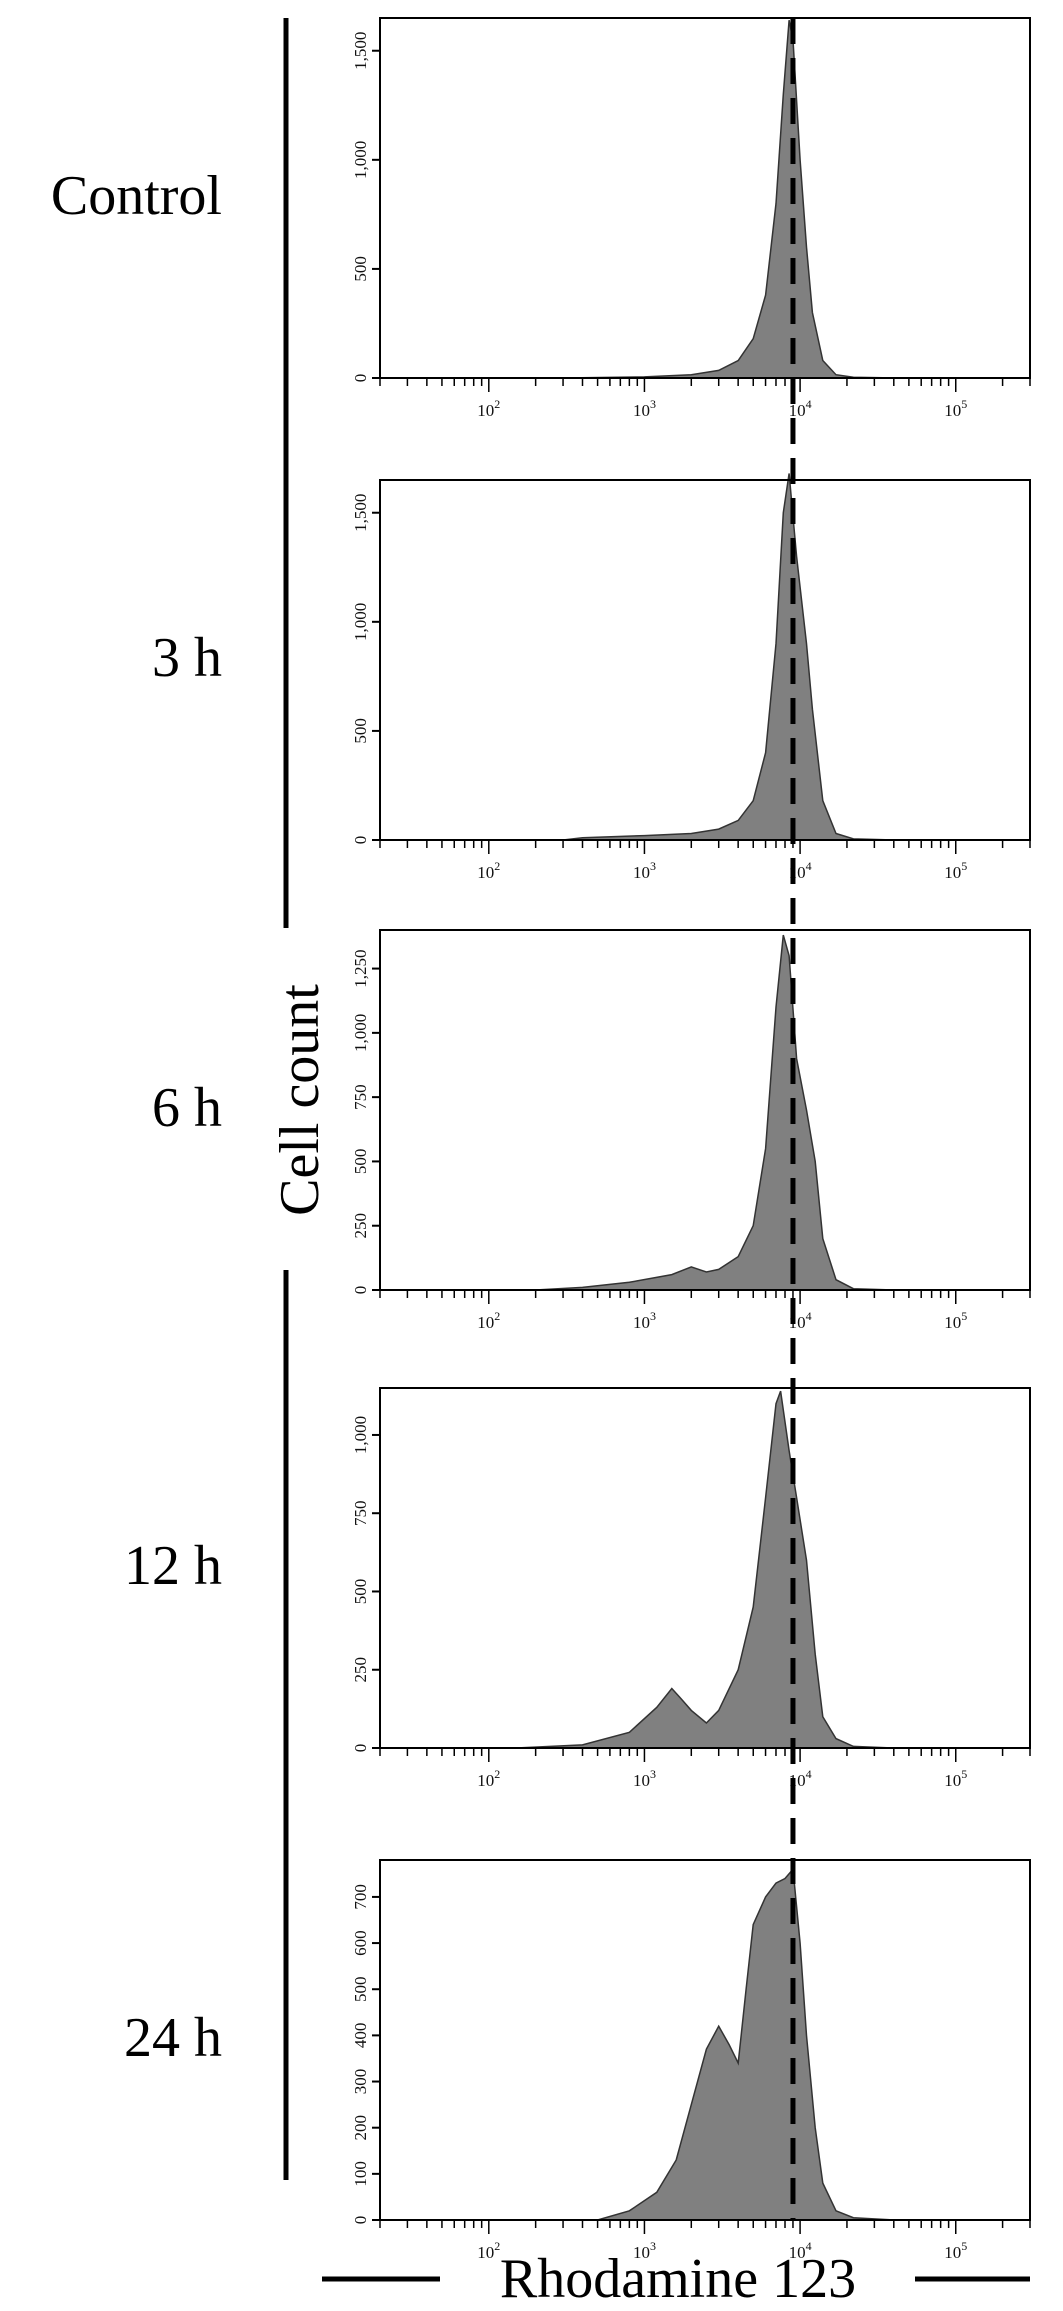 The height and width of the screenshot is (2311, 1063). I want to click on condition-label: 12 h, so click(173, 1566).